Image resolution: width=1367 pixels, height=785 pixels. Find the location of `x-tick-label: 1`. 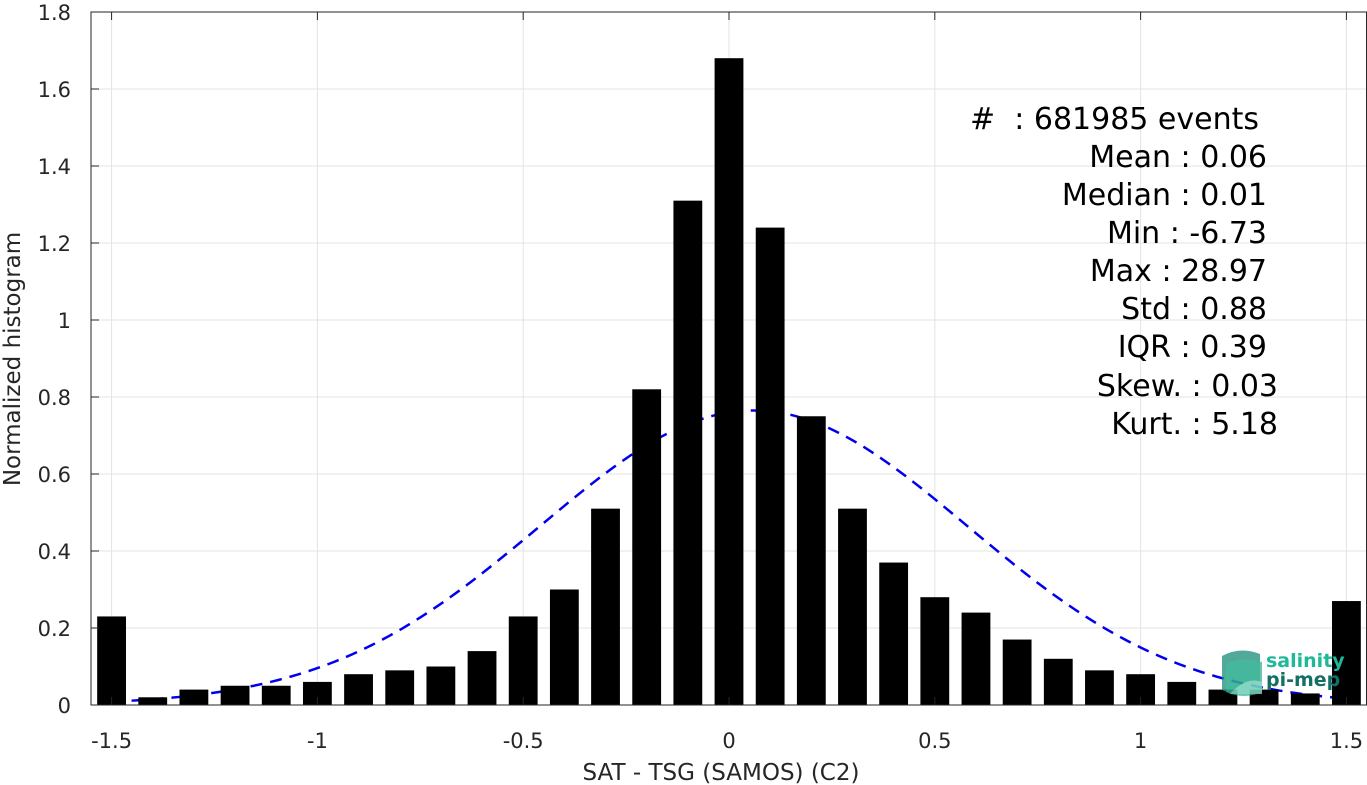

x-tick-label: 1 is located at coordinates (1140, 741).